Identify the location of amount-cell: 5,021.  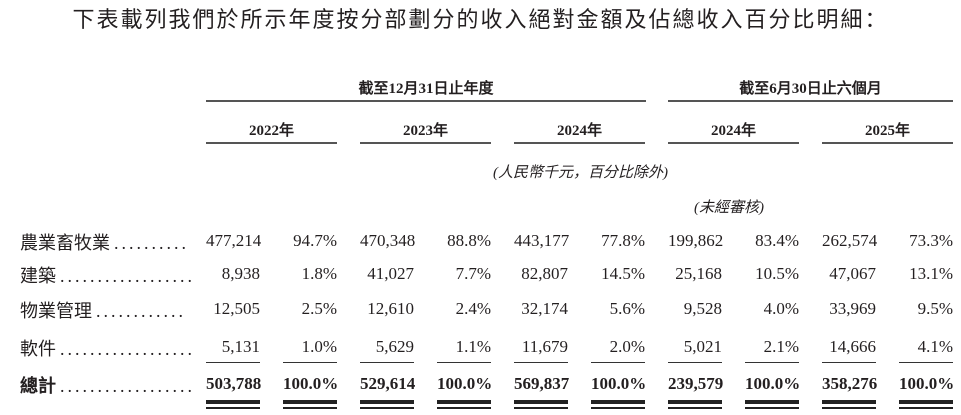
(702, 346).